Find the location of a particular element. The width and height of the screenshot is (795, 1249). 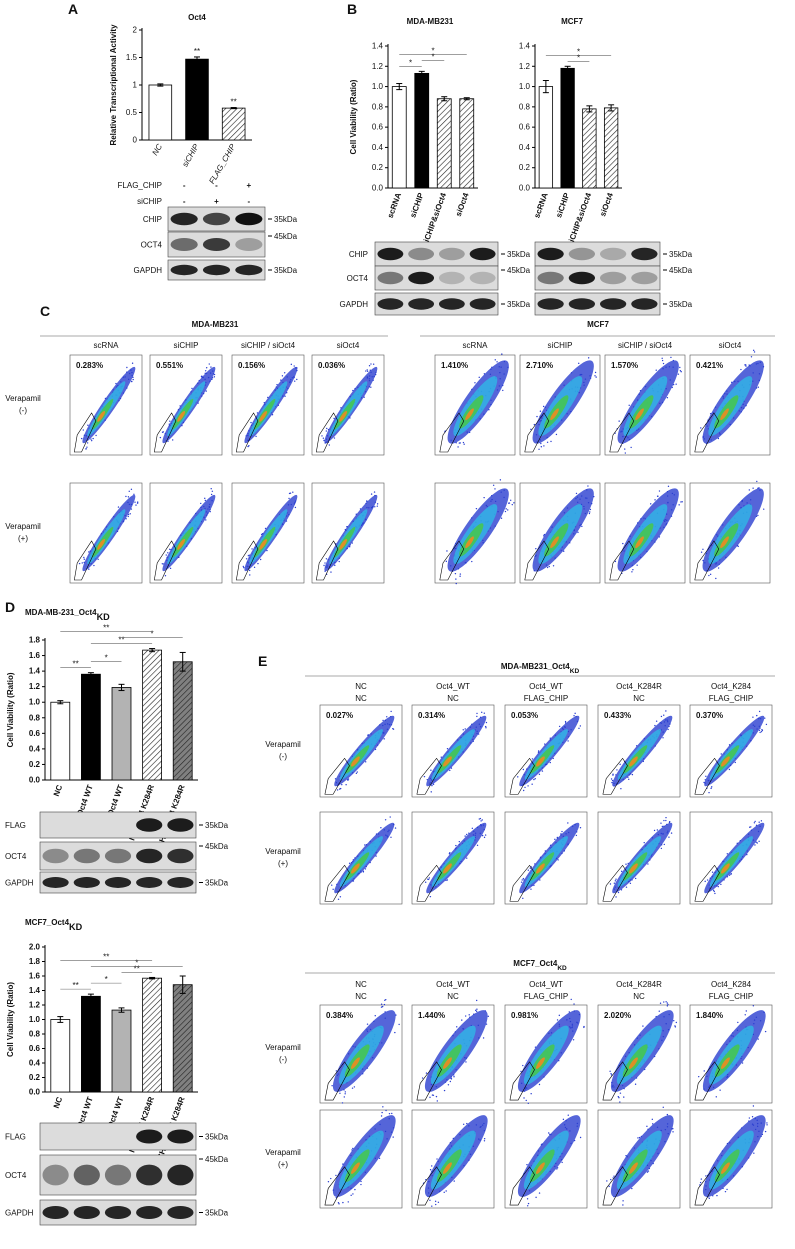

column-label: siCHIP is located at coordinates (560, 345).